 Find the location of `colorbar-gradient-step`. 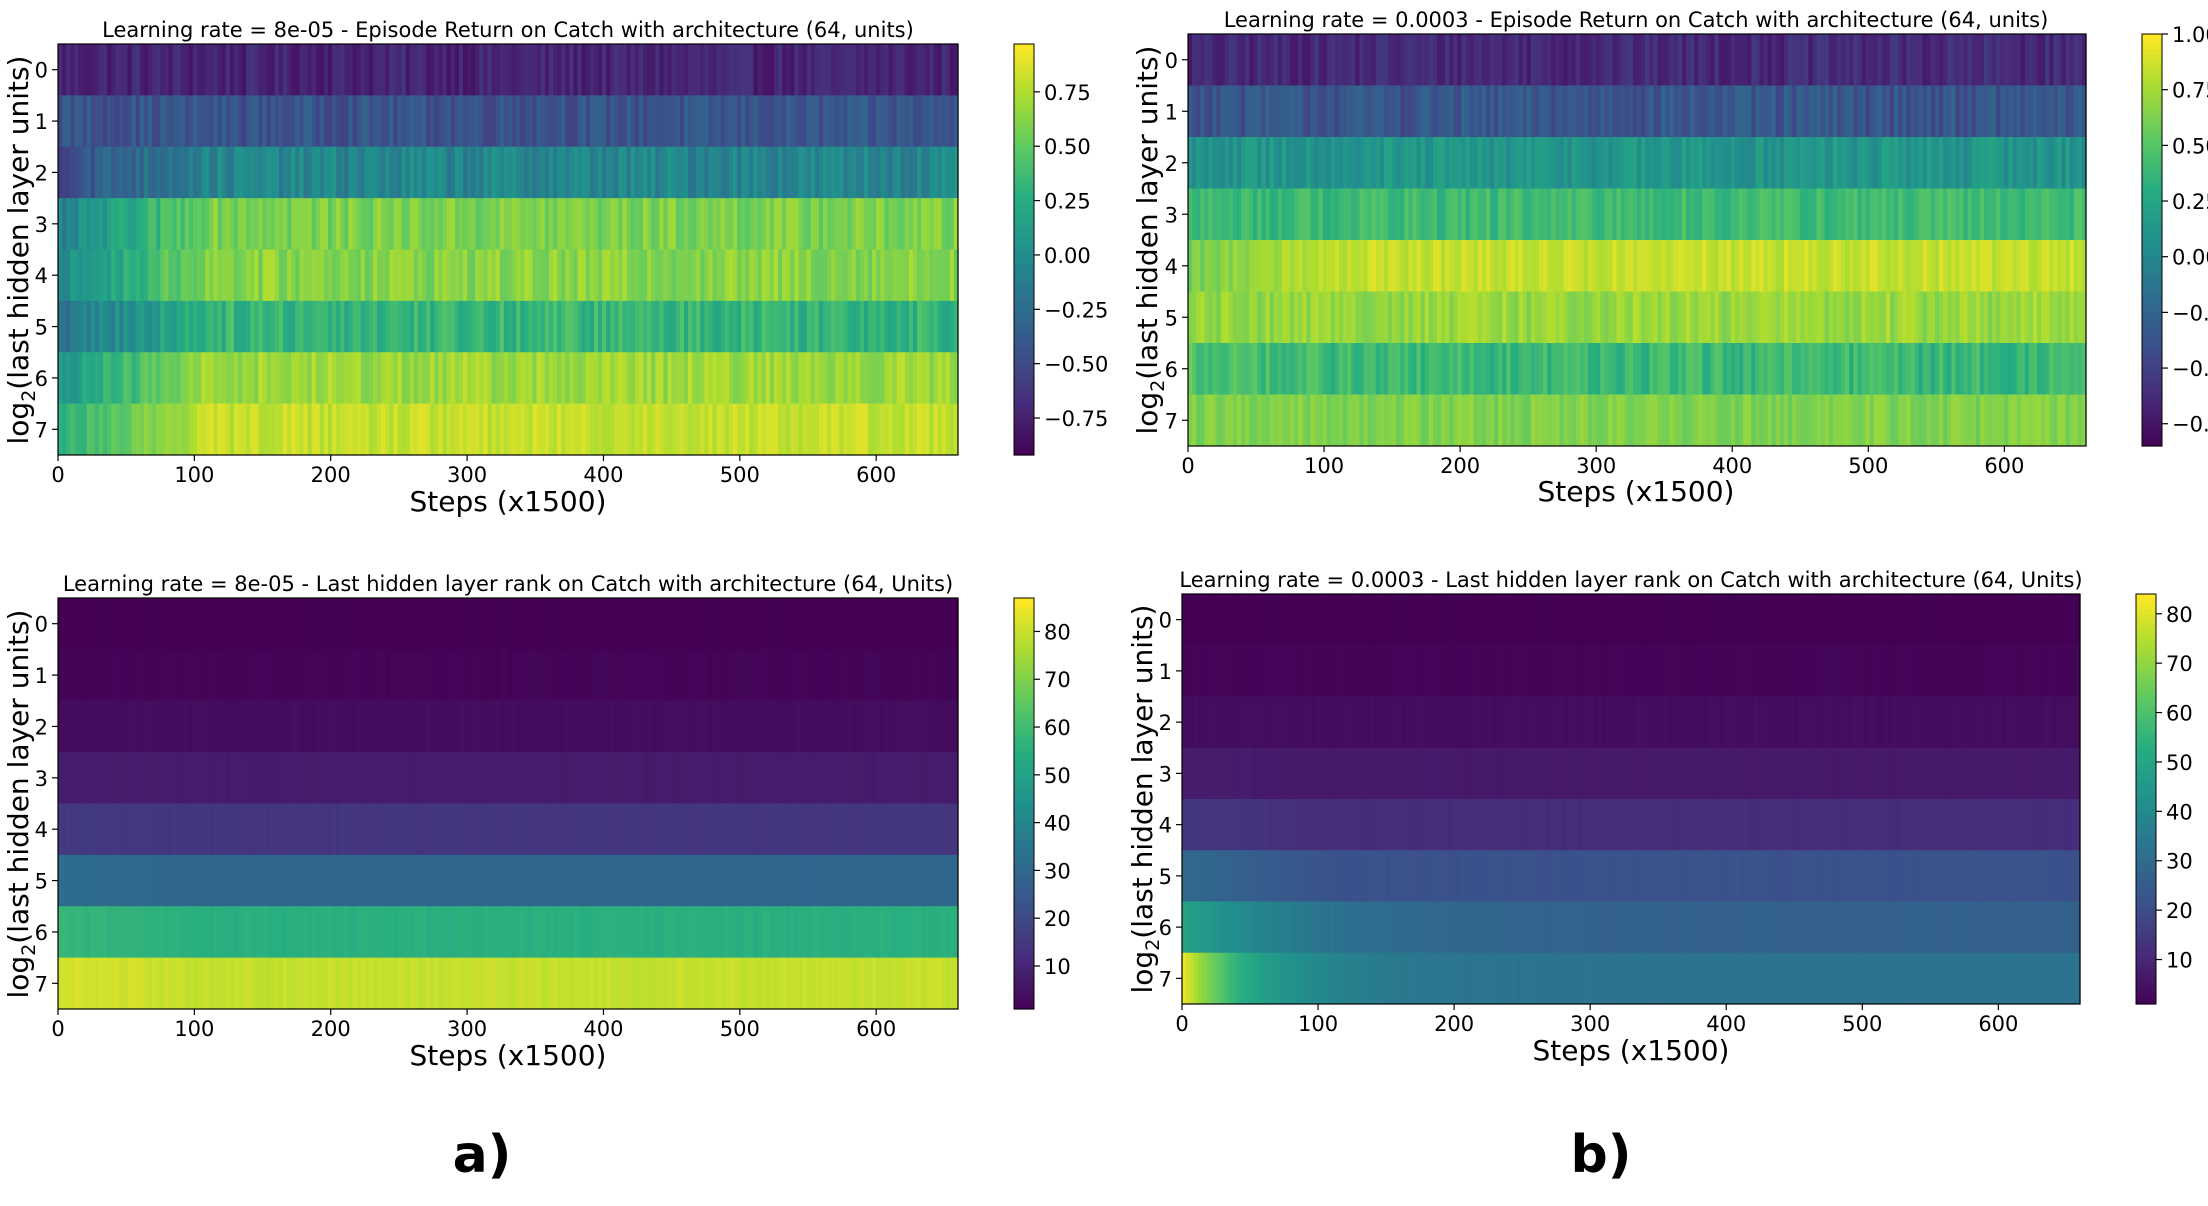

colorbar-gradient-step is located at coordinates (1024, 57).